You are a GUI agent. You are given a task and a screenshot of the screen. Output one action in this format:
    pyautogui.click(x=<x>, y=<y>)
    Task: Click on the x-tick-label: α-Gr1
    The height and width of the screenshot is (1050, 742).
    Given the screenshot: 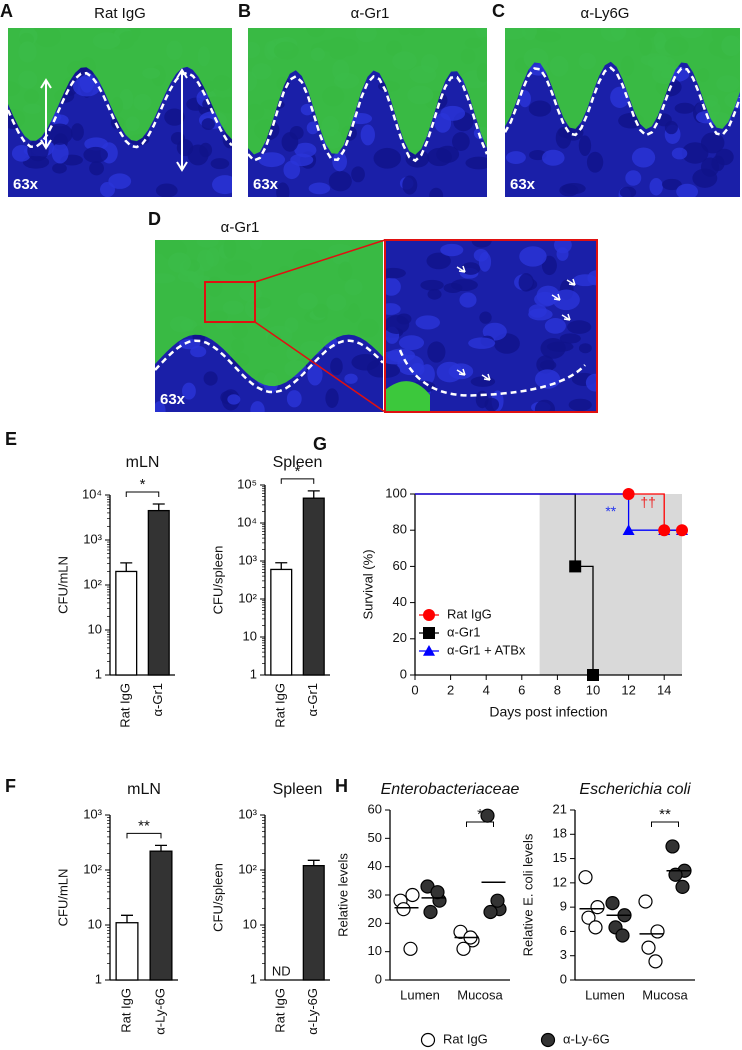 What is the action you would take?
    pyautogui.click(x=312, y=700)
    